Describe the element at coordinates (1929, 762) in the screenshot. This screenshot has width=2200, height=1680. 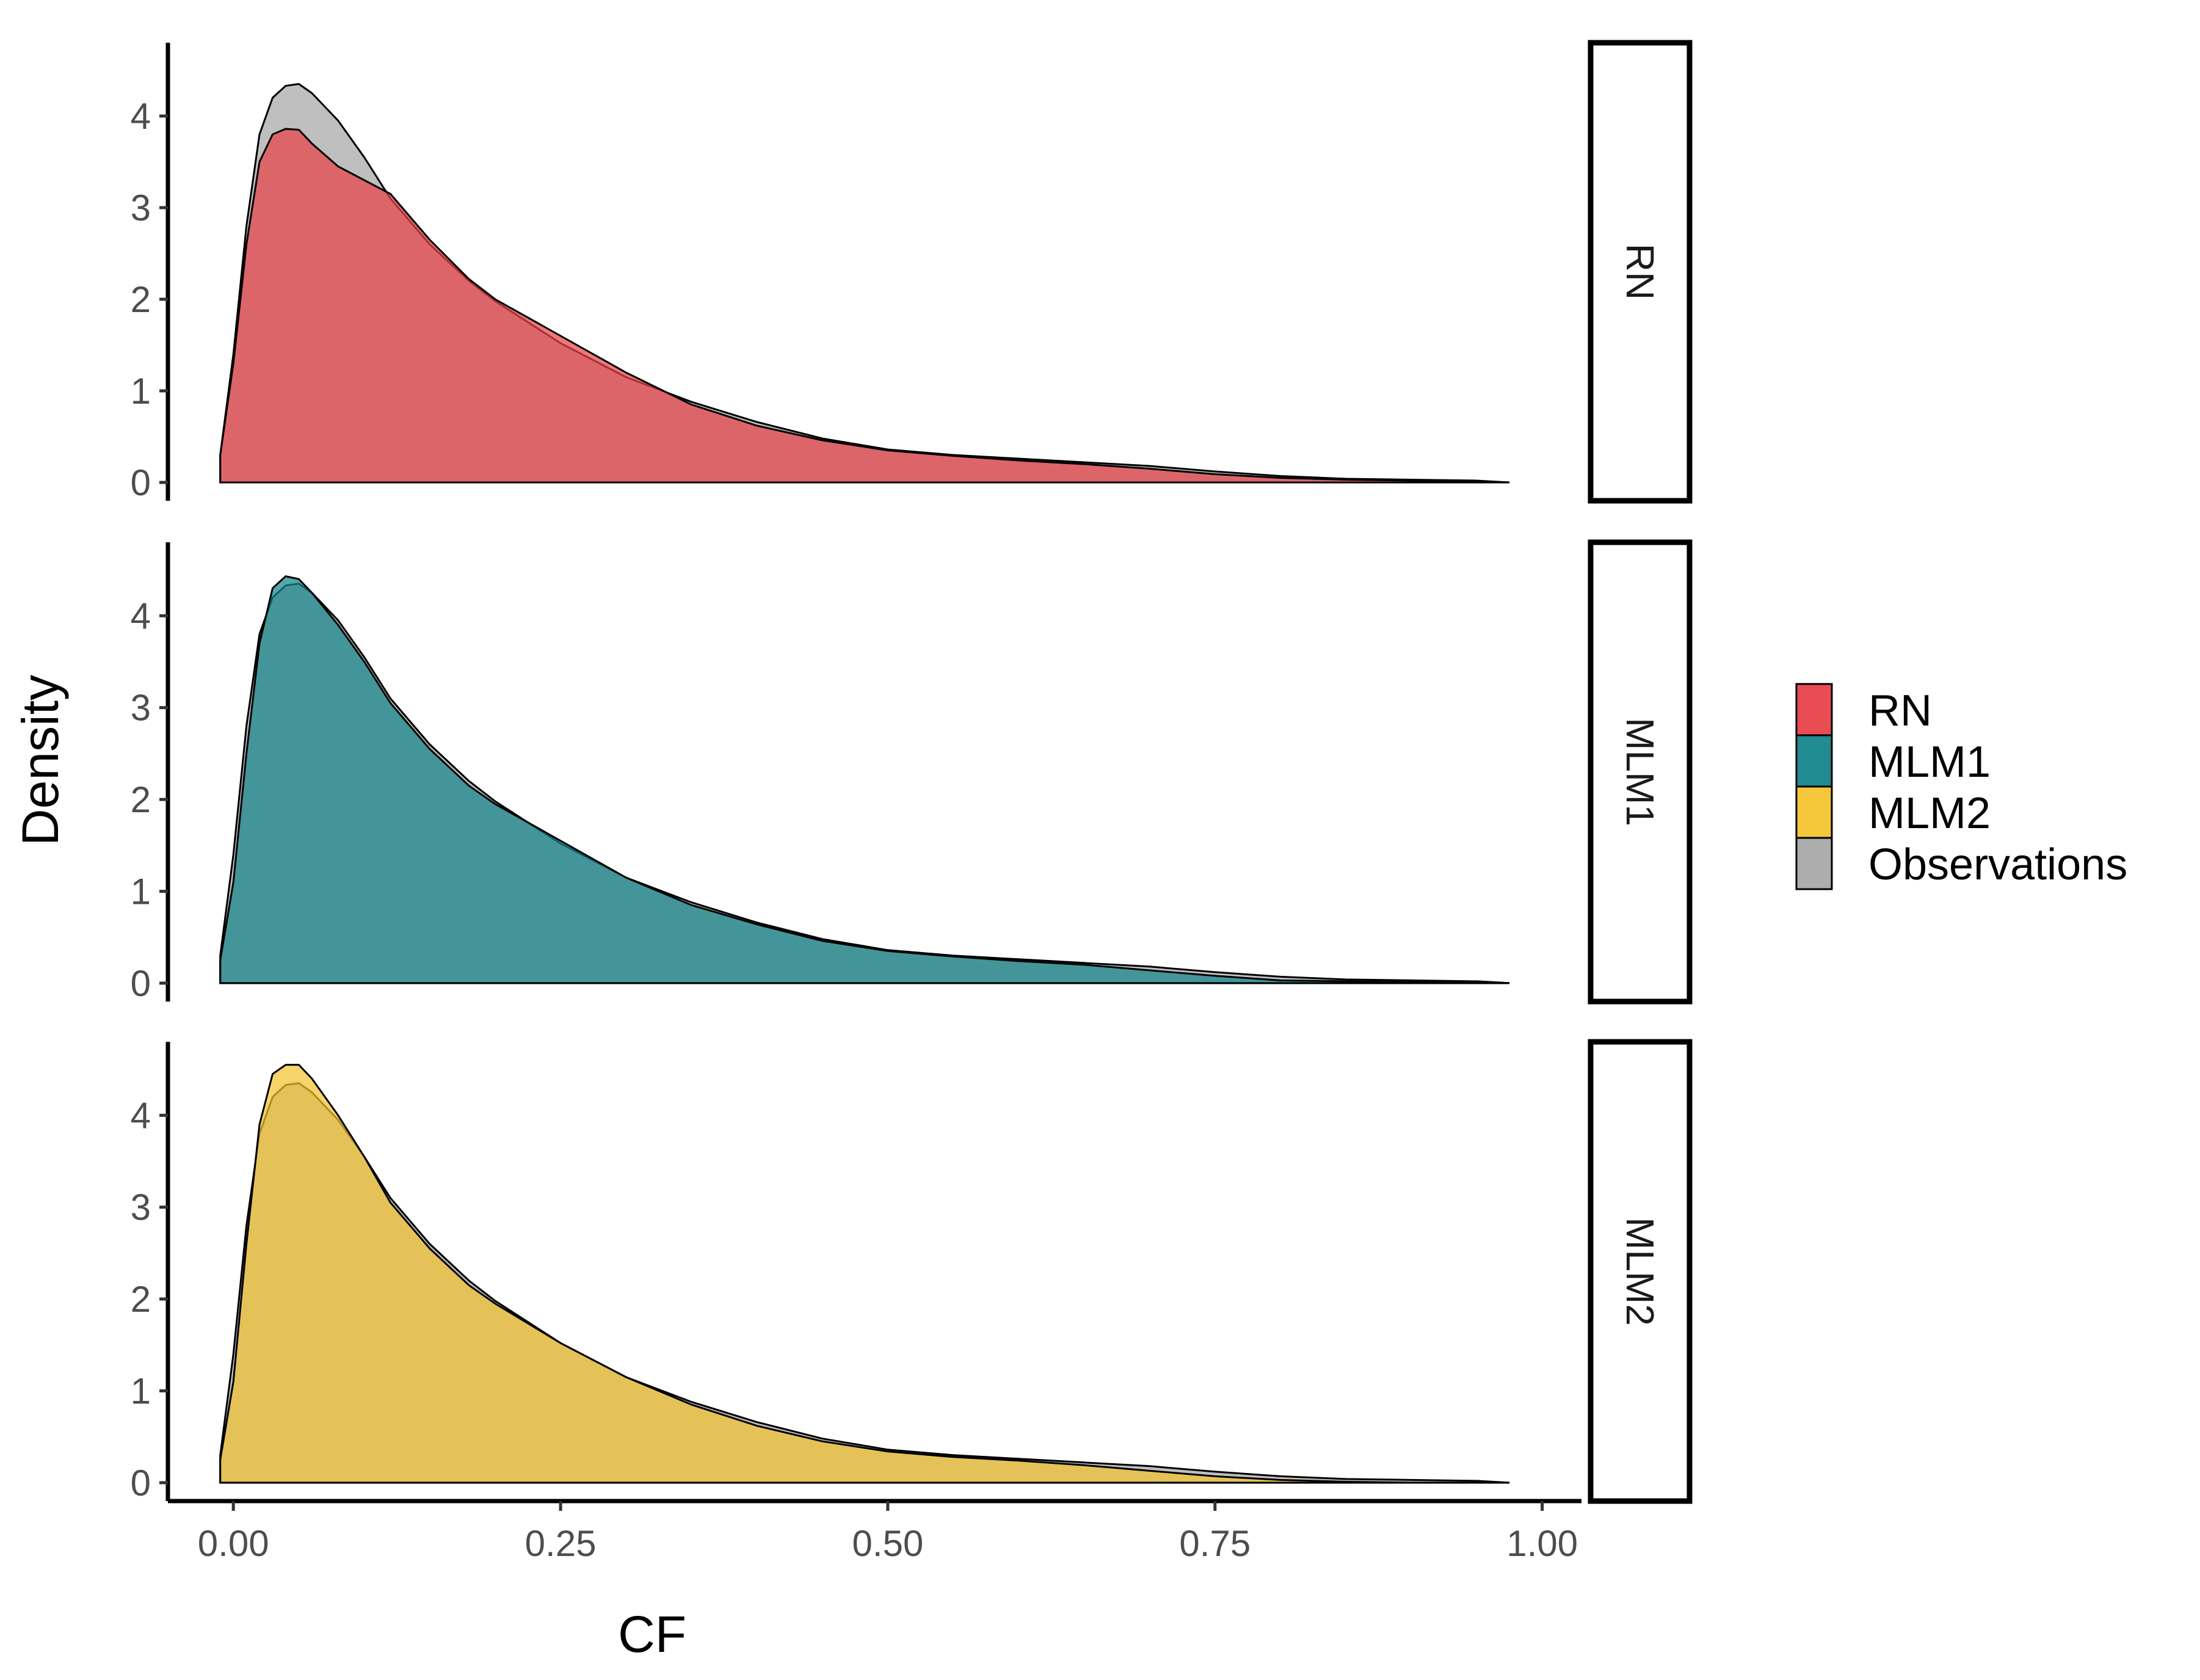
I see `legend-label-mlm1: MLM1` at that location.